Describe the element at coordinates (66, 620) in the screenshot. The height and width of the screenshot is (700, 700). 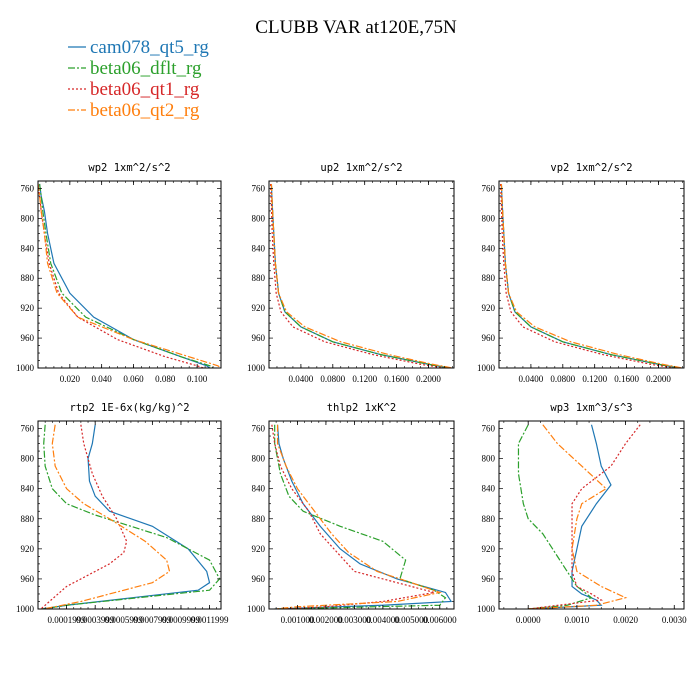
I see `x-tick-label: 0.0001999` at that location.